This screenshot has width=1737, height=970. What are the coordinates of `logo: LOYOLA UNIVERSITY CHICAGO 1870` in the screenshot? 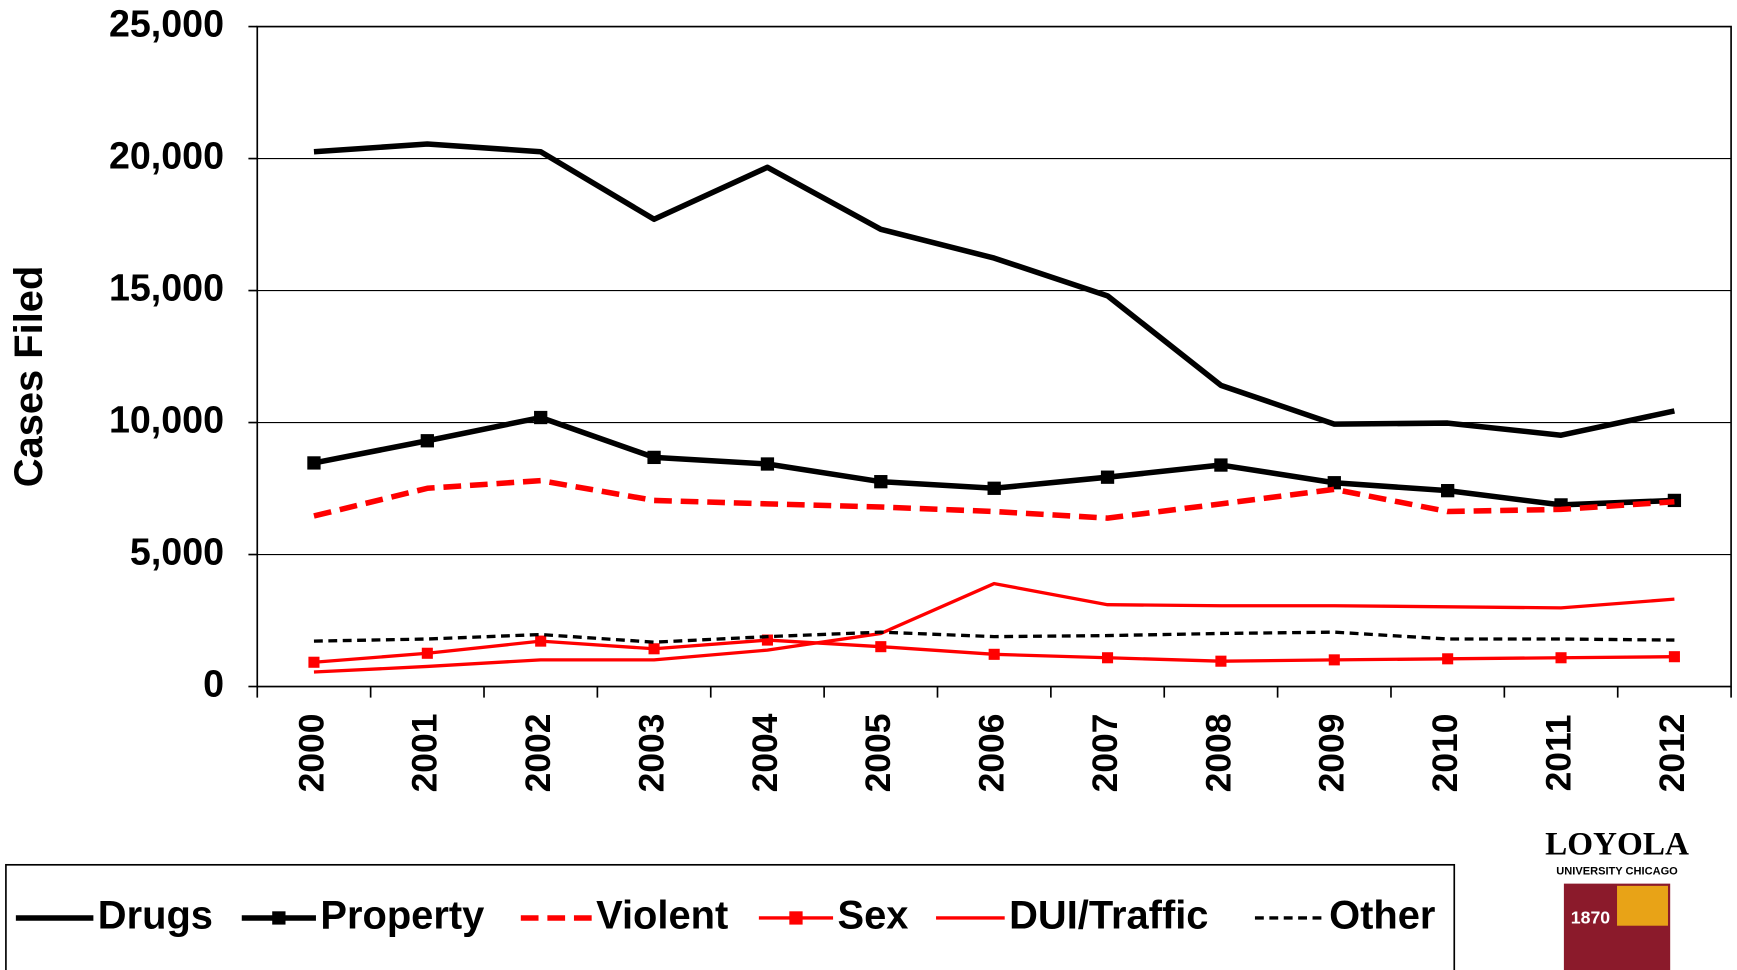 It's located at (1617, 898).